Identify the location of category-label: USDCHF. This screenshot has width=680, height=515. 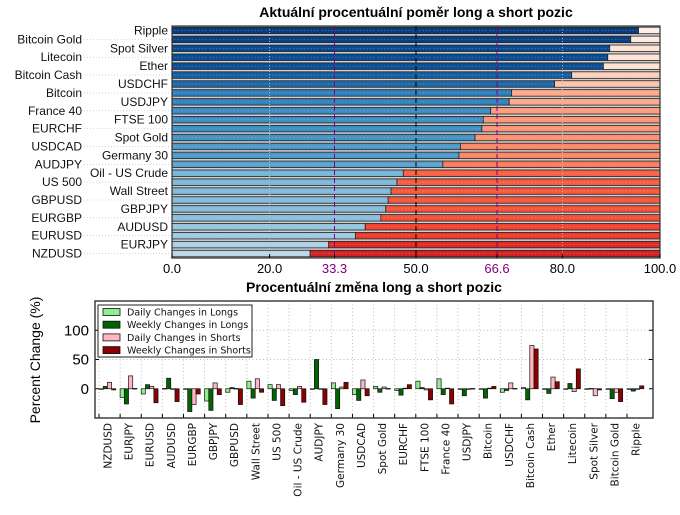
(143, 84).